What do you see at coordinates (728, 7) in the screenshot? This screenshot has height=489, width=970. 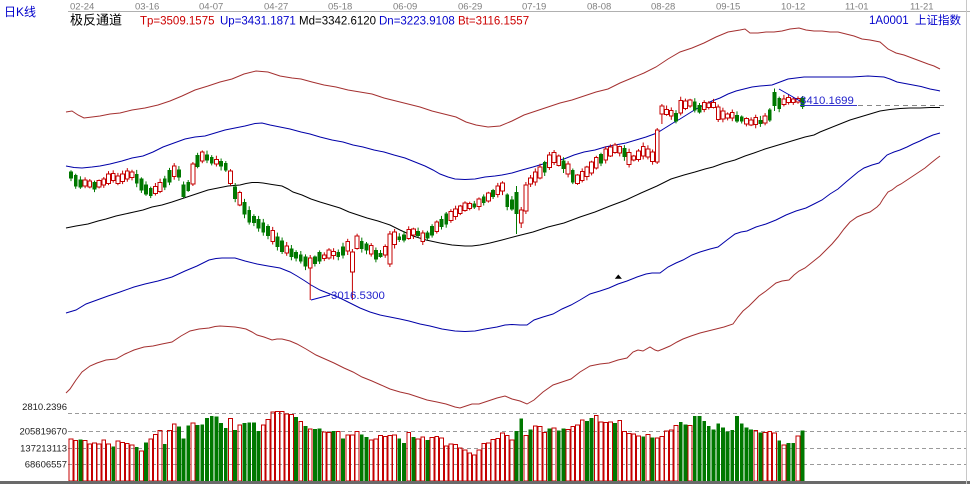 I see `svg-text: 09-15` at bounding box center [728, 7].